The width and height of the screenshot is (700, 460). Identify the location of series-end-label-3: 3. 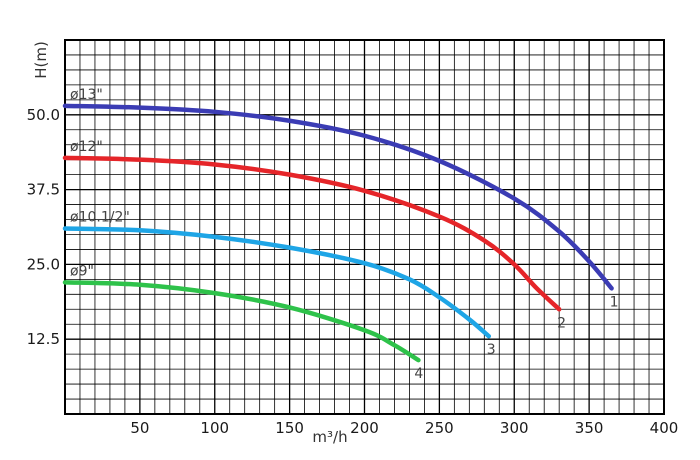
(491, 350).